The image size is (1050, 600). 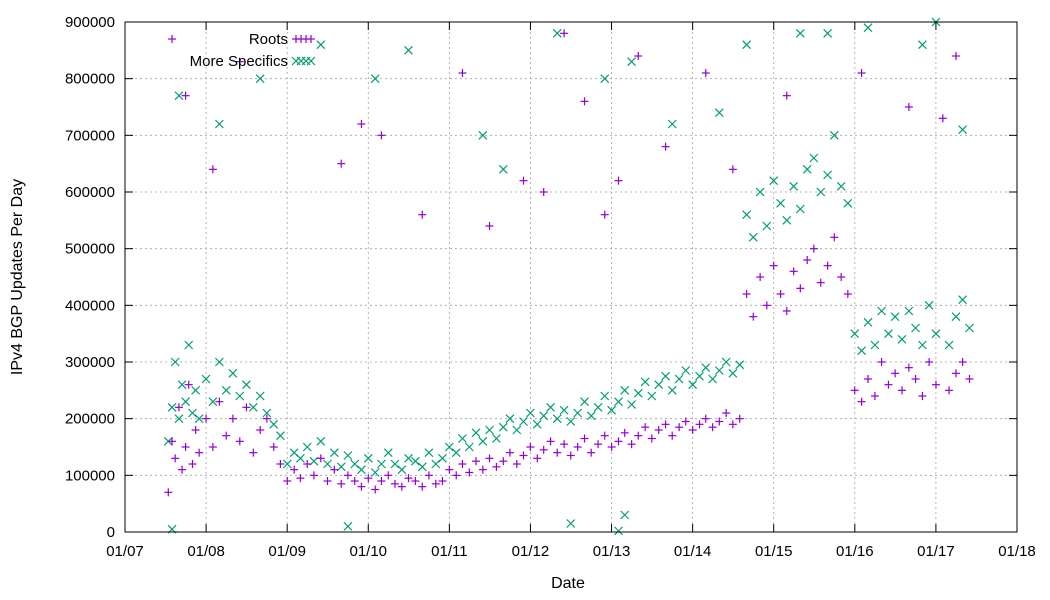 I want to click on y-axis-label: IPv4 BGP Updates Per Day, so click(x=17, y=277).